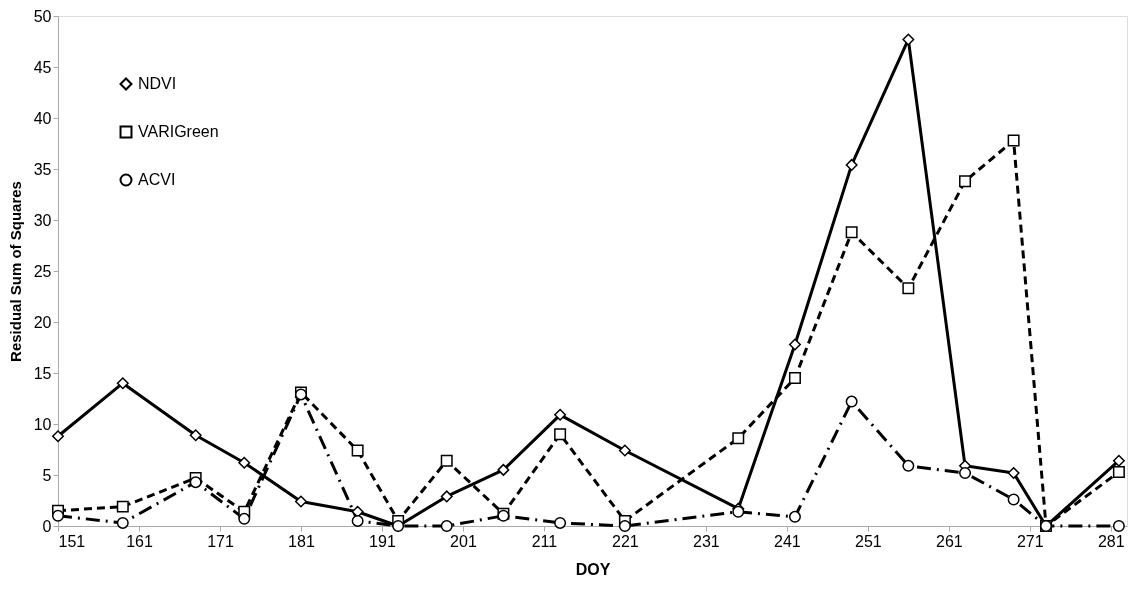 The image size is (1142, 592). Describe the element at coordinates (42, 220) in the screenshot. I see `y-tick-label: 30` at that location.